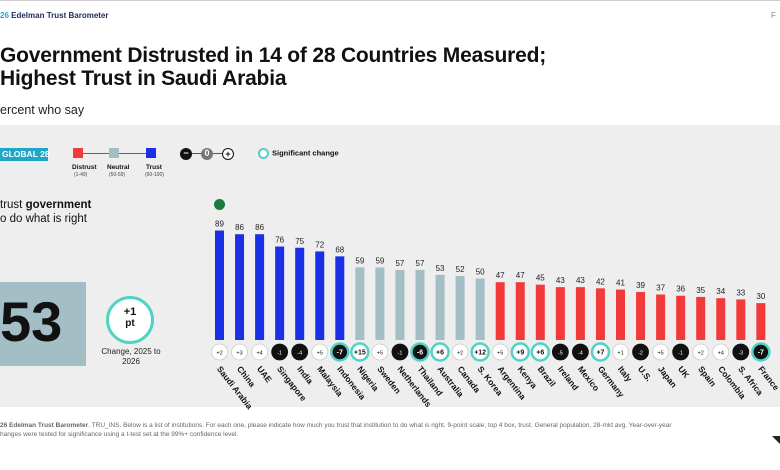  I want to click on bar-value-label: 72, so click(319, 244).